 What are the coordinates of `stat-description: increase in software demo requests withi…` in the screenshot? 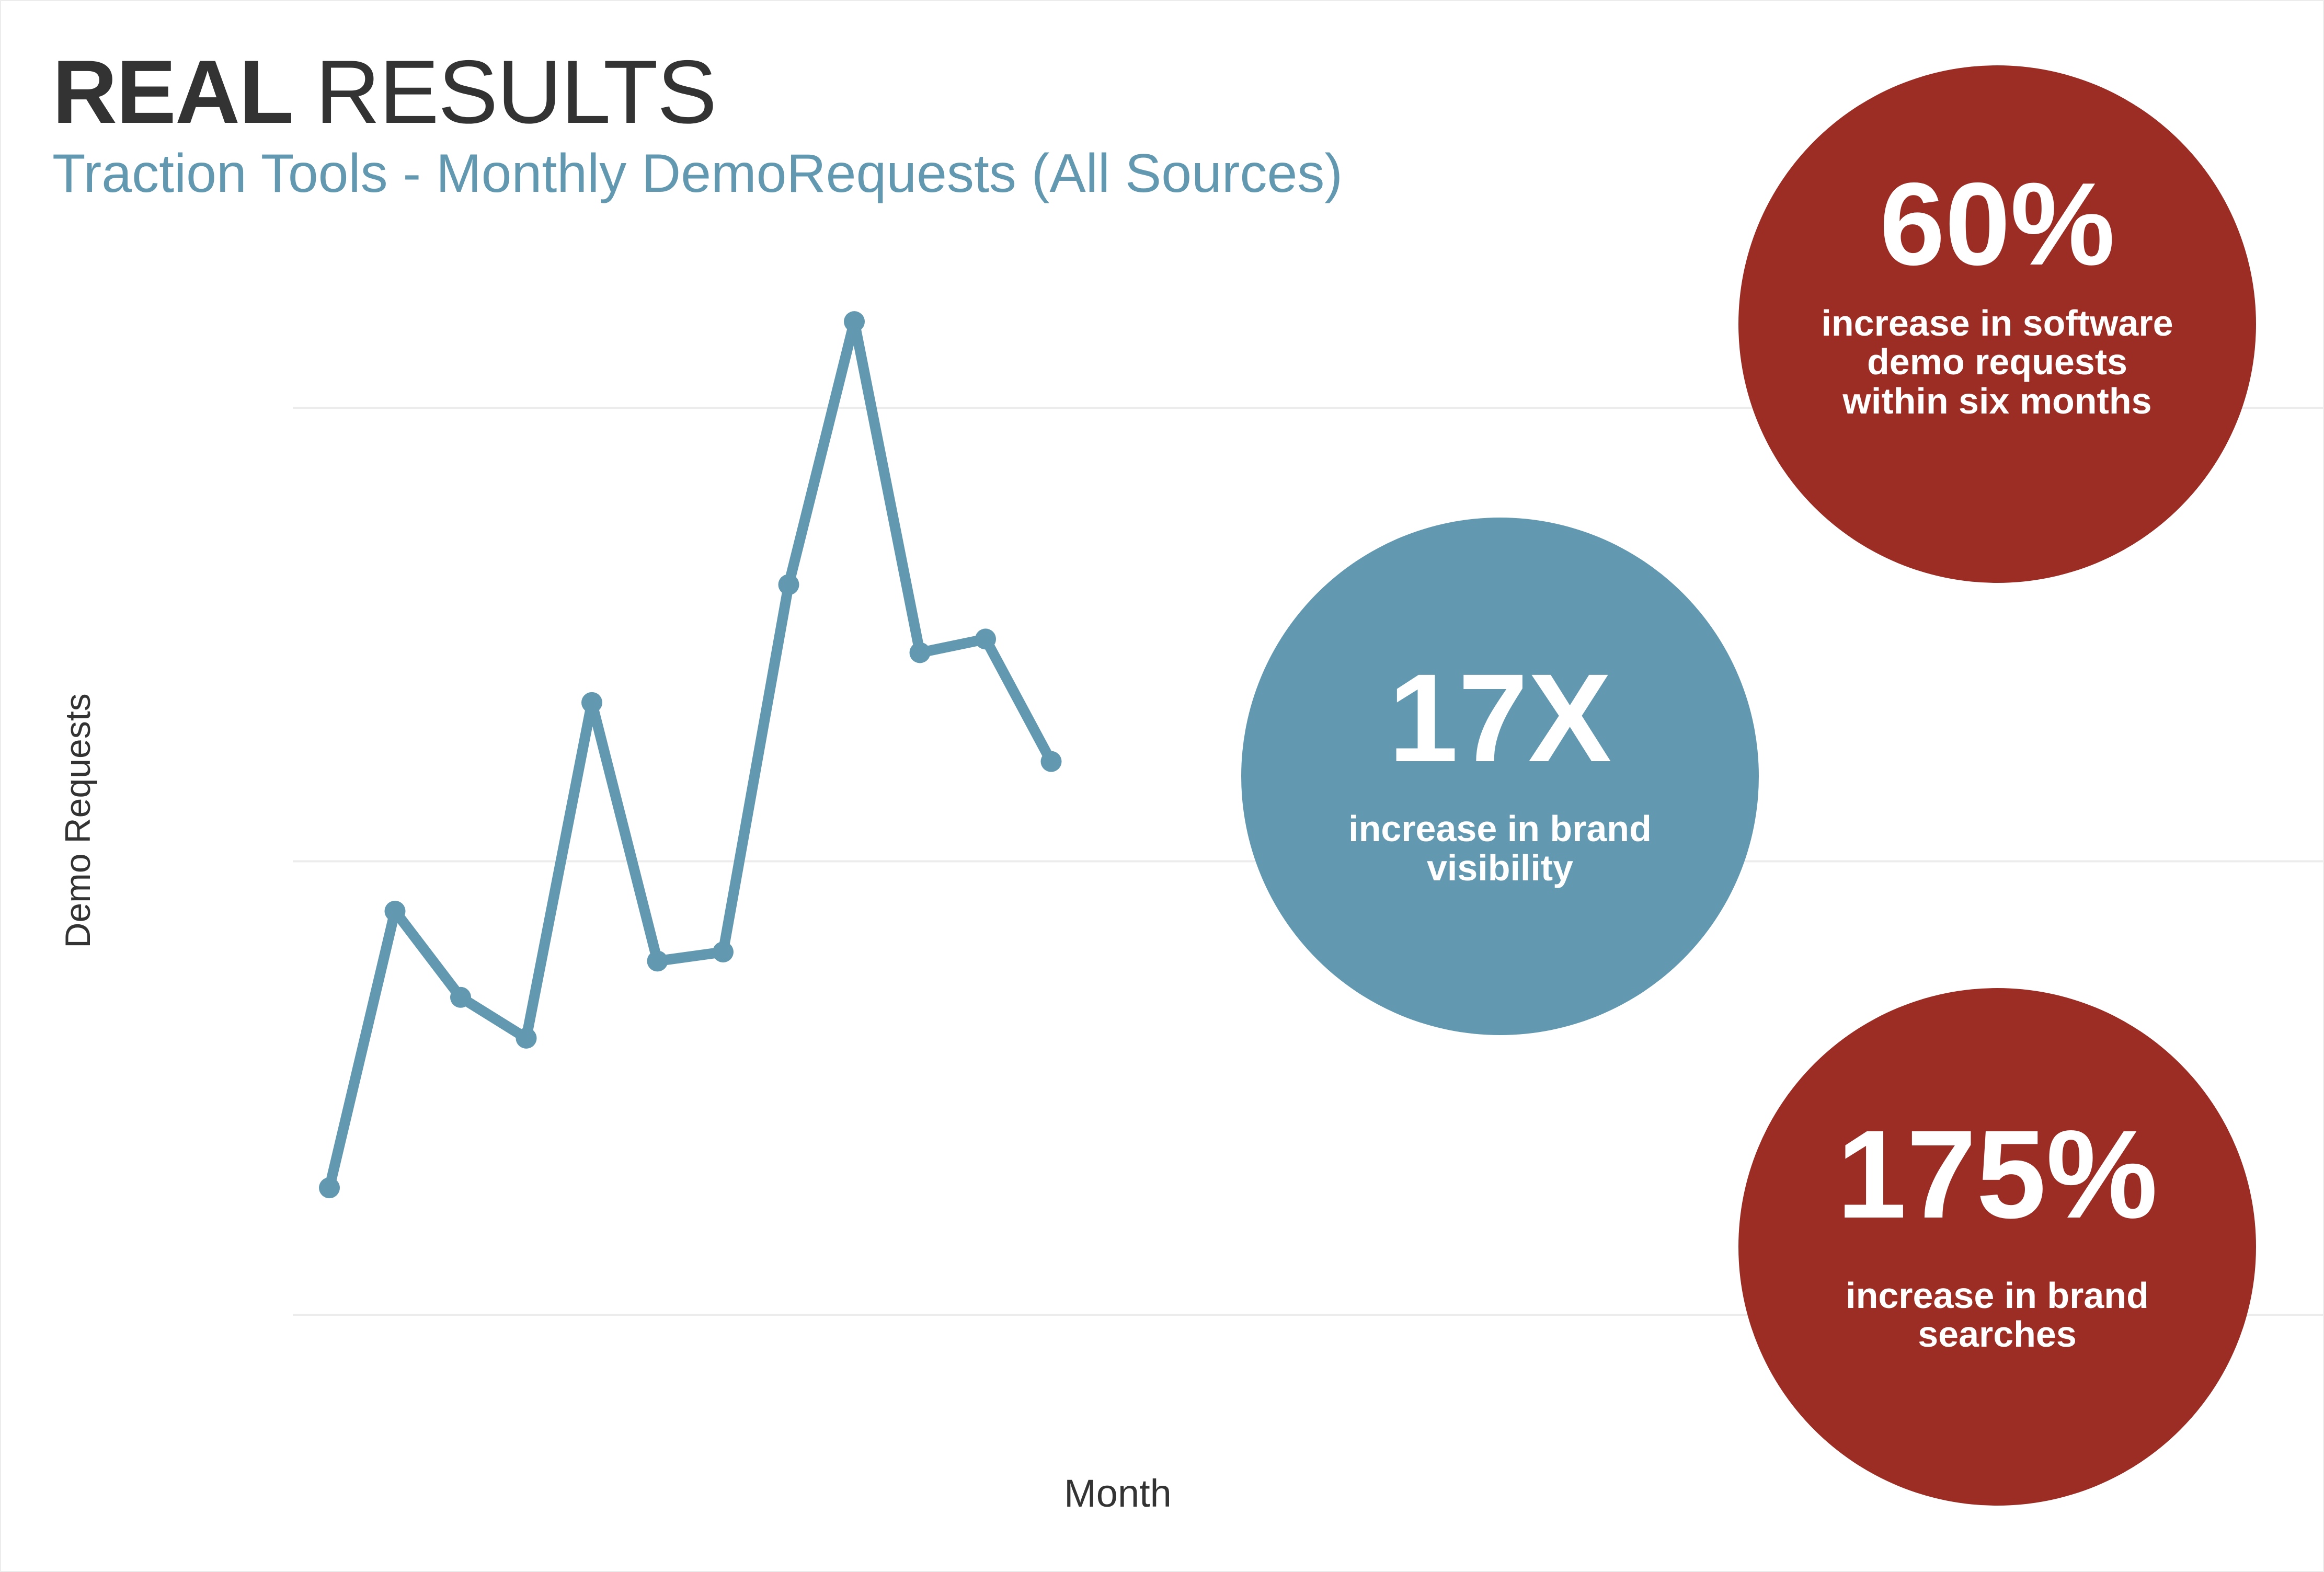 It's located at (1997, 362).